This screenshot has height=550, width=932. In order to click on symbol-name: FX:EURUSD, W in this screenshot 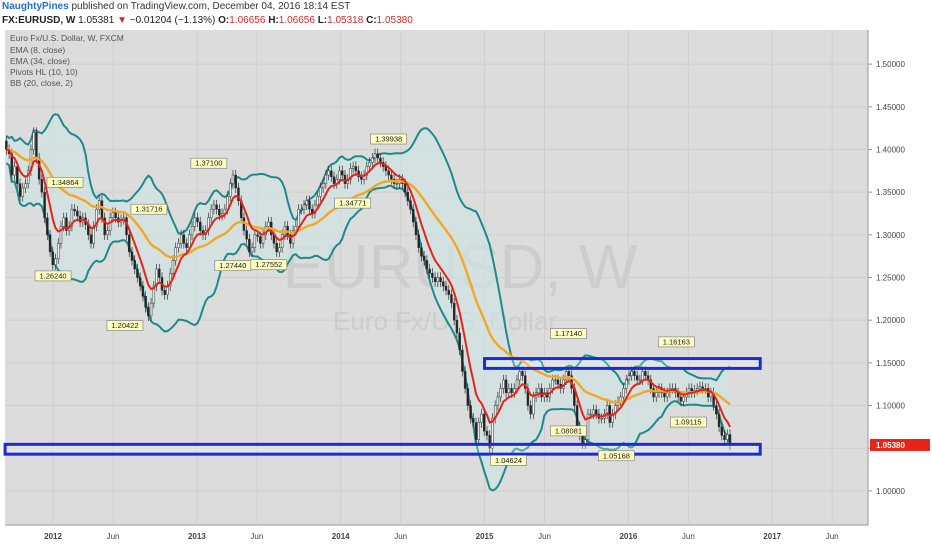, I will do `click(39, 20)`.